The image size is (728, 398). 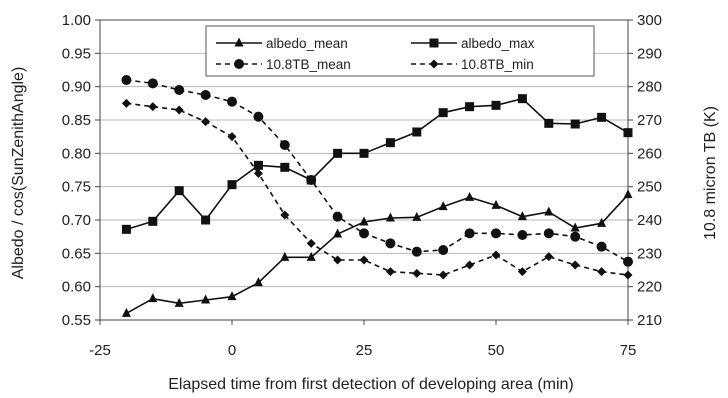 What do you see at coordinates (76, 153) in the screenshot?
I see `y-tick-label: 0.80` at bounding box center [76, 153].